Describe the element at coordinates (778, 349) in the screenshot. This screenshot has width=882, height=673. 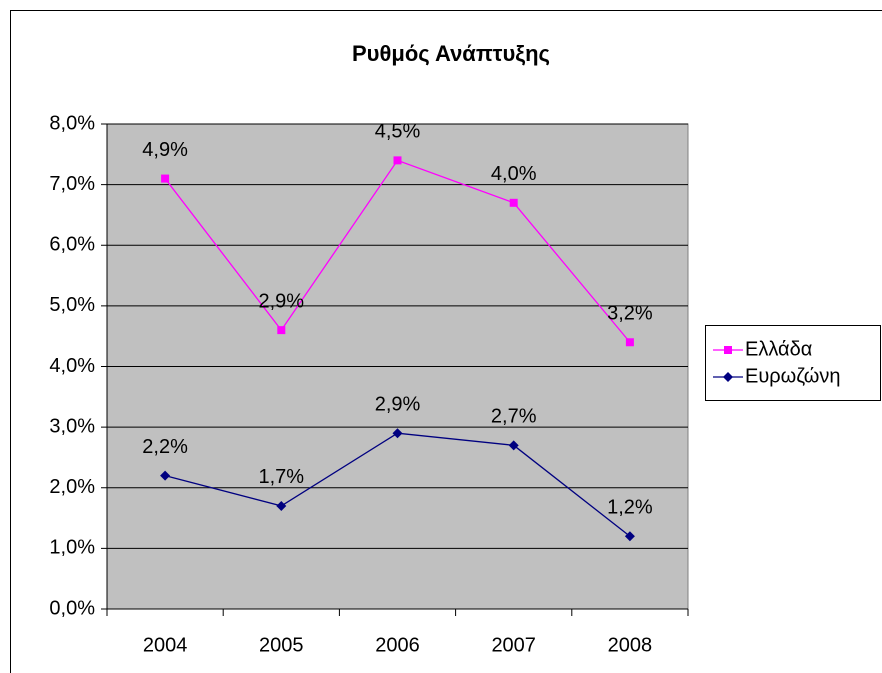
I see `legend-label: Ελλάδα` at that location.